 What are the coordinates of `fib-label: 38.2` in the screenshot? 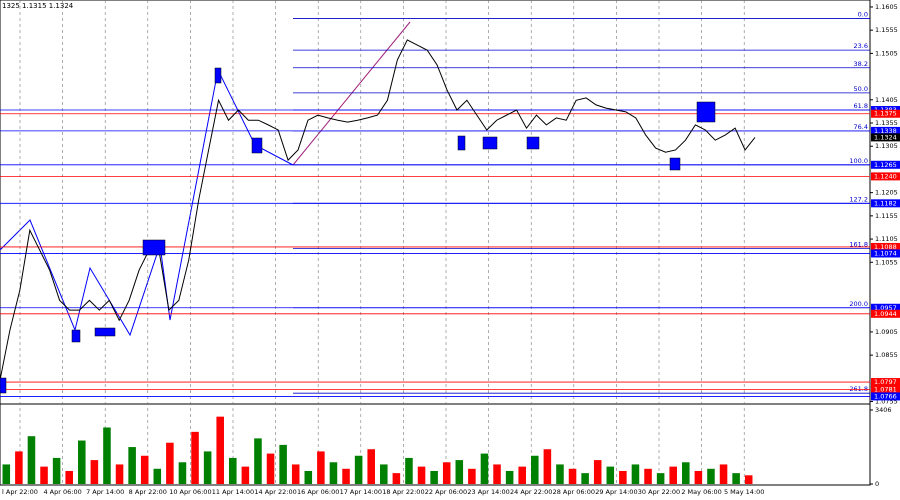 It's located at (861, 64).